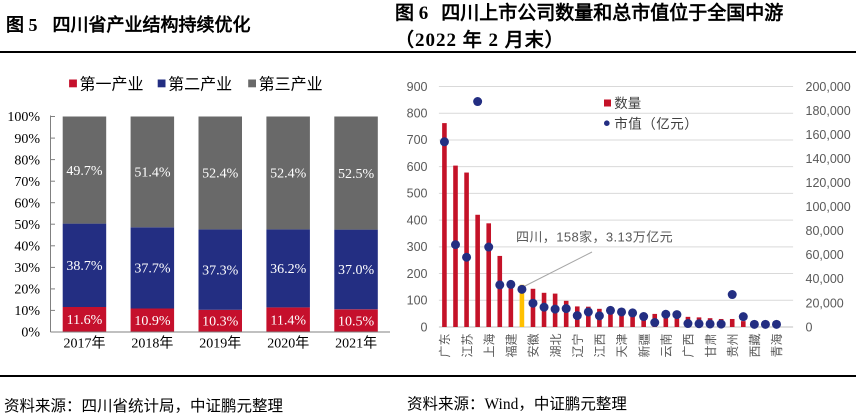 The width and height of the screenshot is (860, 420). I want to click on svg-text: 江西, so click(600, 346).